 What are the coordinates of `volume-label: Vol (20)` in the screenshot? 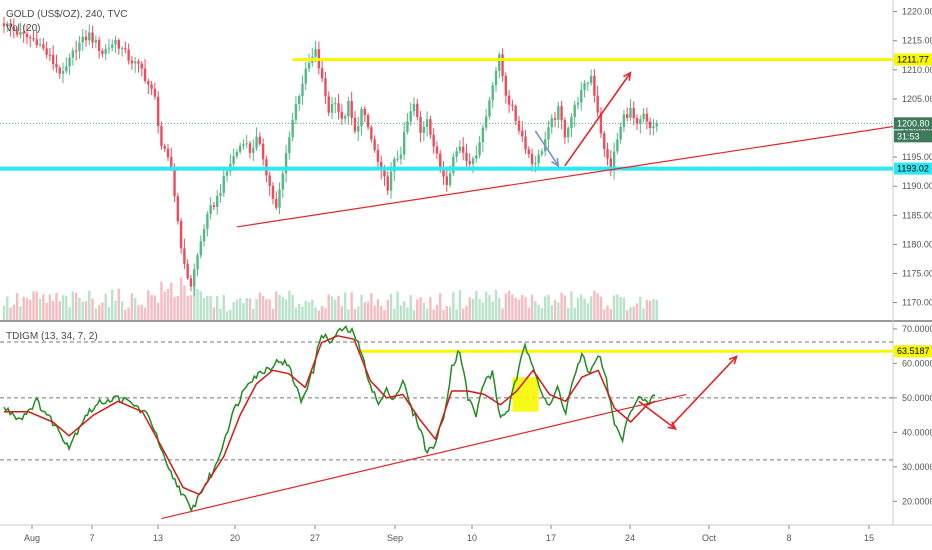 It's located at (23, 28).